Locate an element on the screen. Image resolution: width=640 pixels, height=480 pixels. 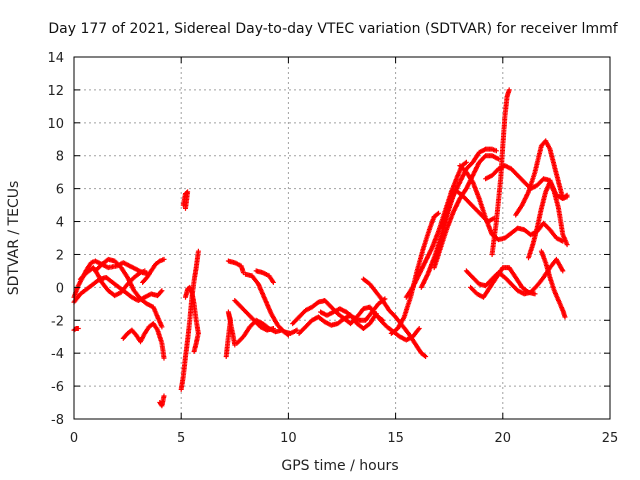
y-tick-label: 8 is located at coordinates (60, 157).